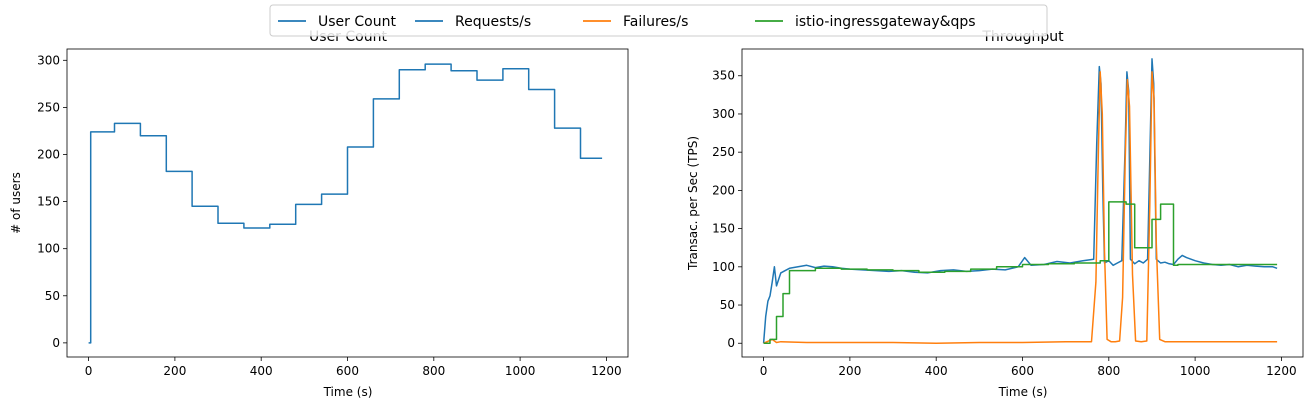  Describe the element at coordinates (1023, 392) in the screenshot. I see `throughput-xlabel: Time (s)` at that location.